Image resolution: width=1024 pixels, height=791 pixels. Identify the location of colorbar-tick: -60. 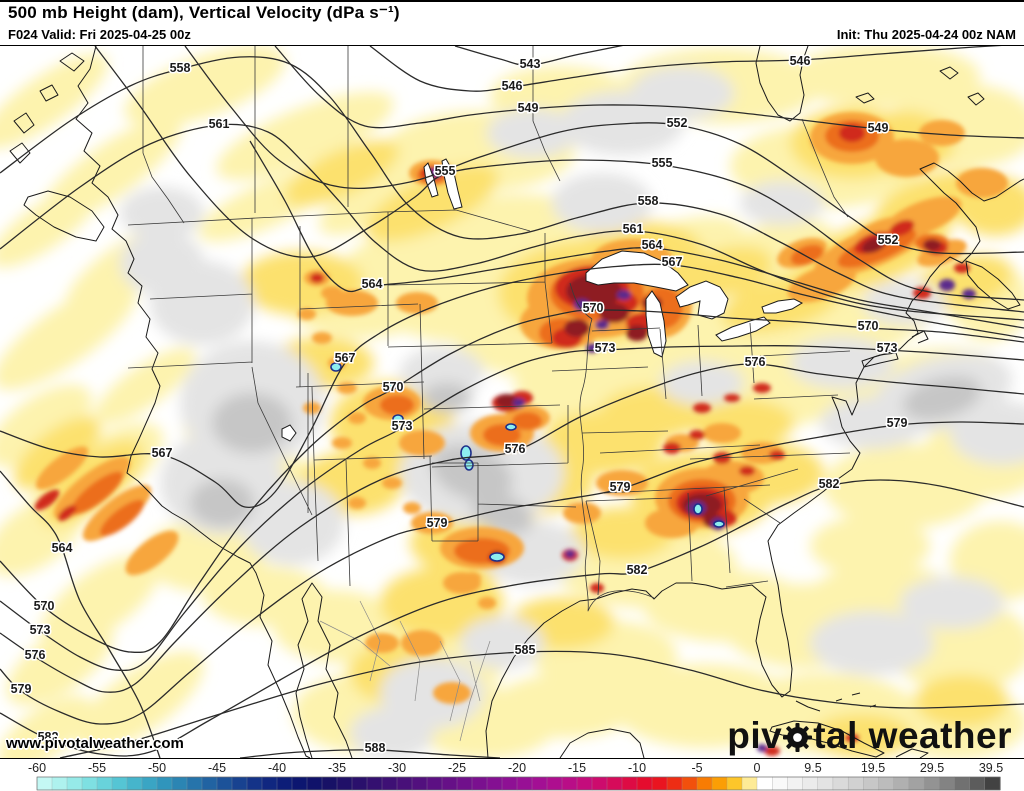
(37, 768).